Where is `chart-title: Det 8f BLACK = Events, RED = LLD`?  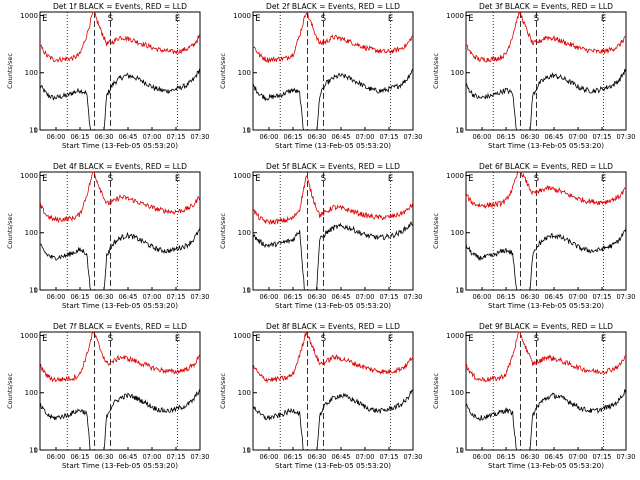
chart-title: Det 8f BLACK = Events, RED = LLD is located at coordinates (333, 326).